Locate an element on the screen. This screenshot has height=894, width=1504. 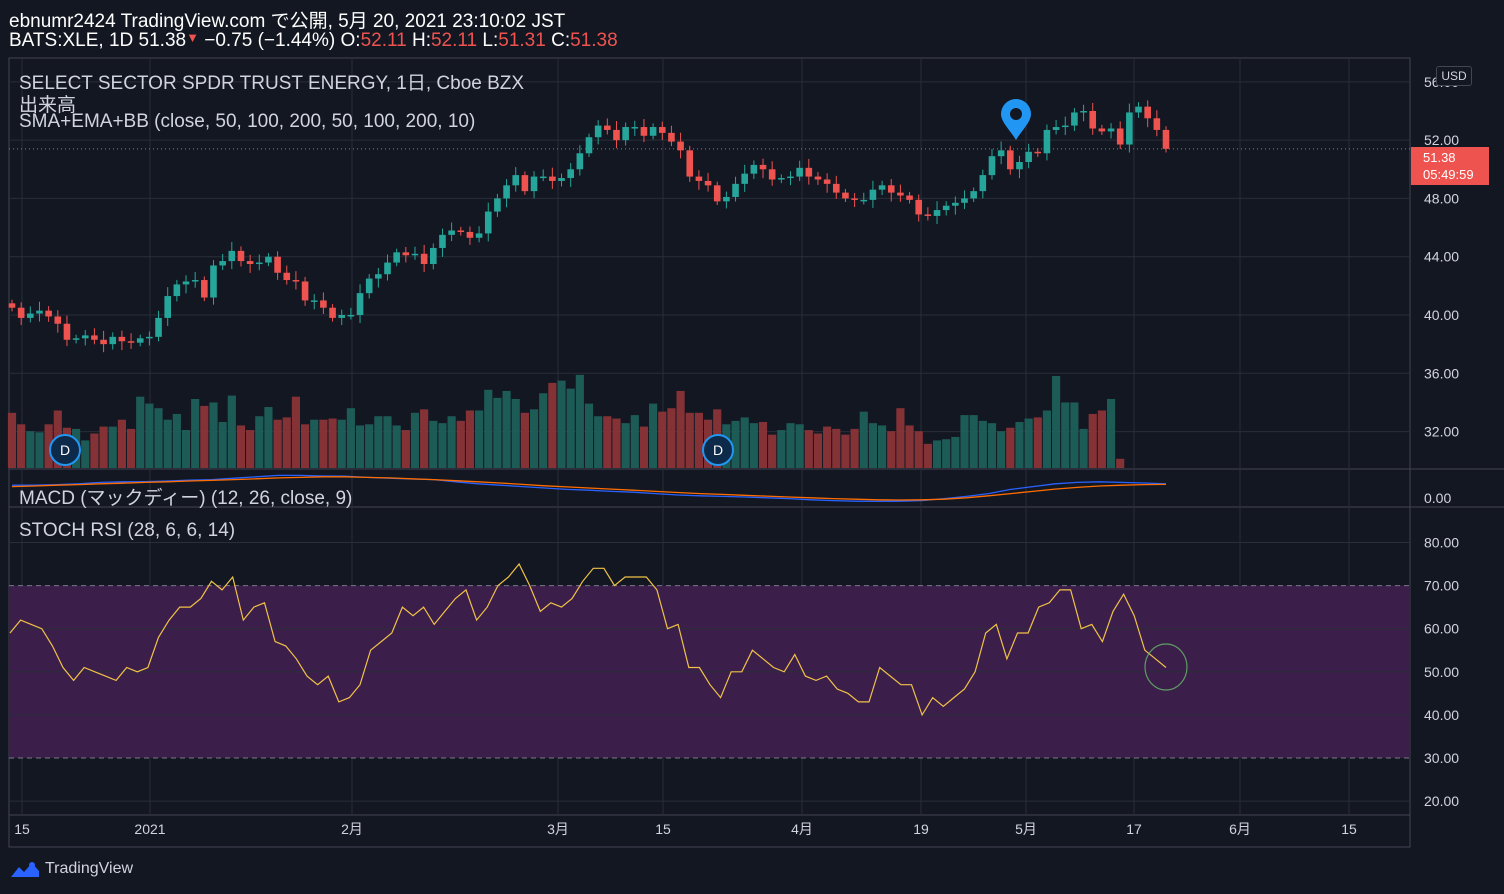
price-tick-label: 40.00 is located at coordinates (1441, 315).